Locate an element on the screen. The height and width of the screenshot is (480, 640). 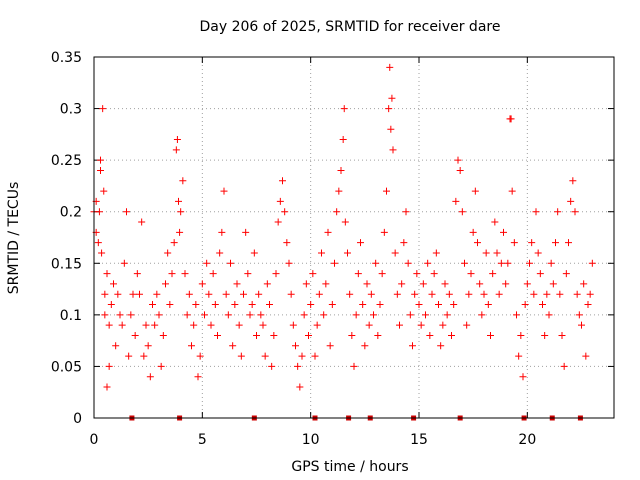
y-tick-label: 0.1 is located at coordinates (71, 316).